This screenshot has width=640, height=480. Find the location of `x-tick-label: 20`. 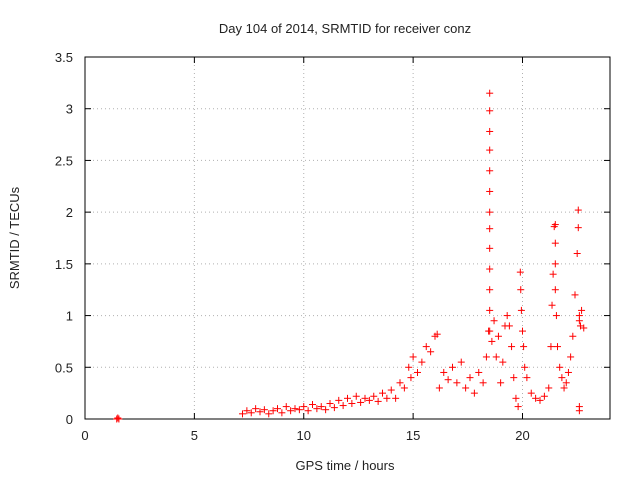

x-tick-label: 20 is located at coordinates (522, 435).